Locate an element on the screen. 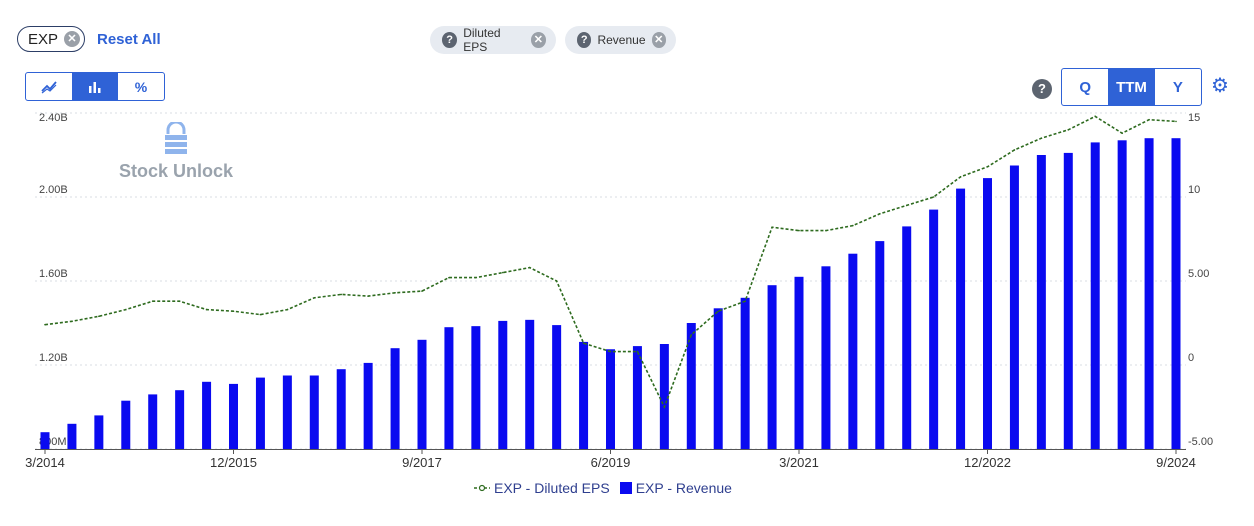 This screenshot has width=1254, height=526. legend-item-revenue: EXP - Revenue is located at coordinates (675, 488).